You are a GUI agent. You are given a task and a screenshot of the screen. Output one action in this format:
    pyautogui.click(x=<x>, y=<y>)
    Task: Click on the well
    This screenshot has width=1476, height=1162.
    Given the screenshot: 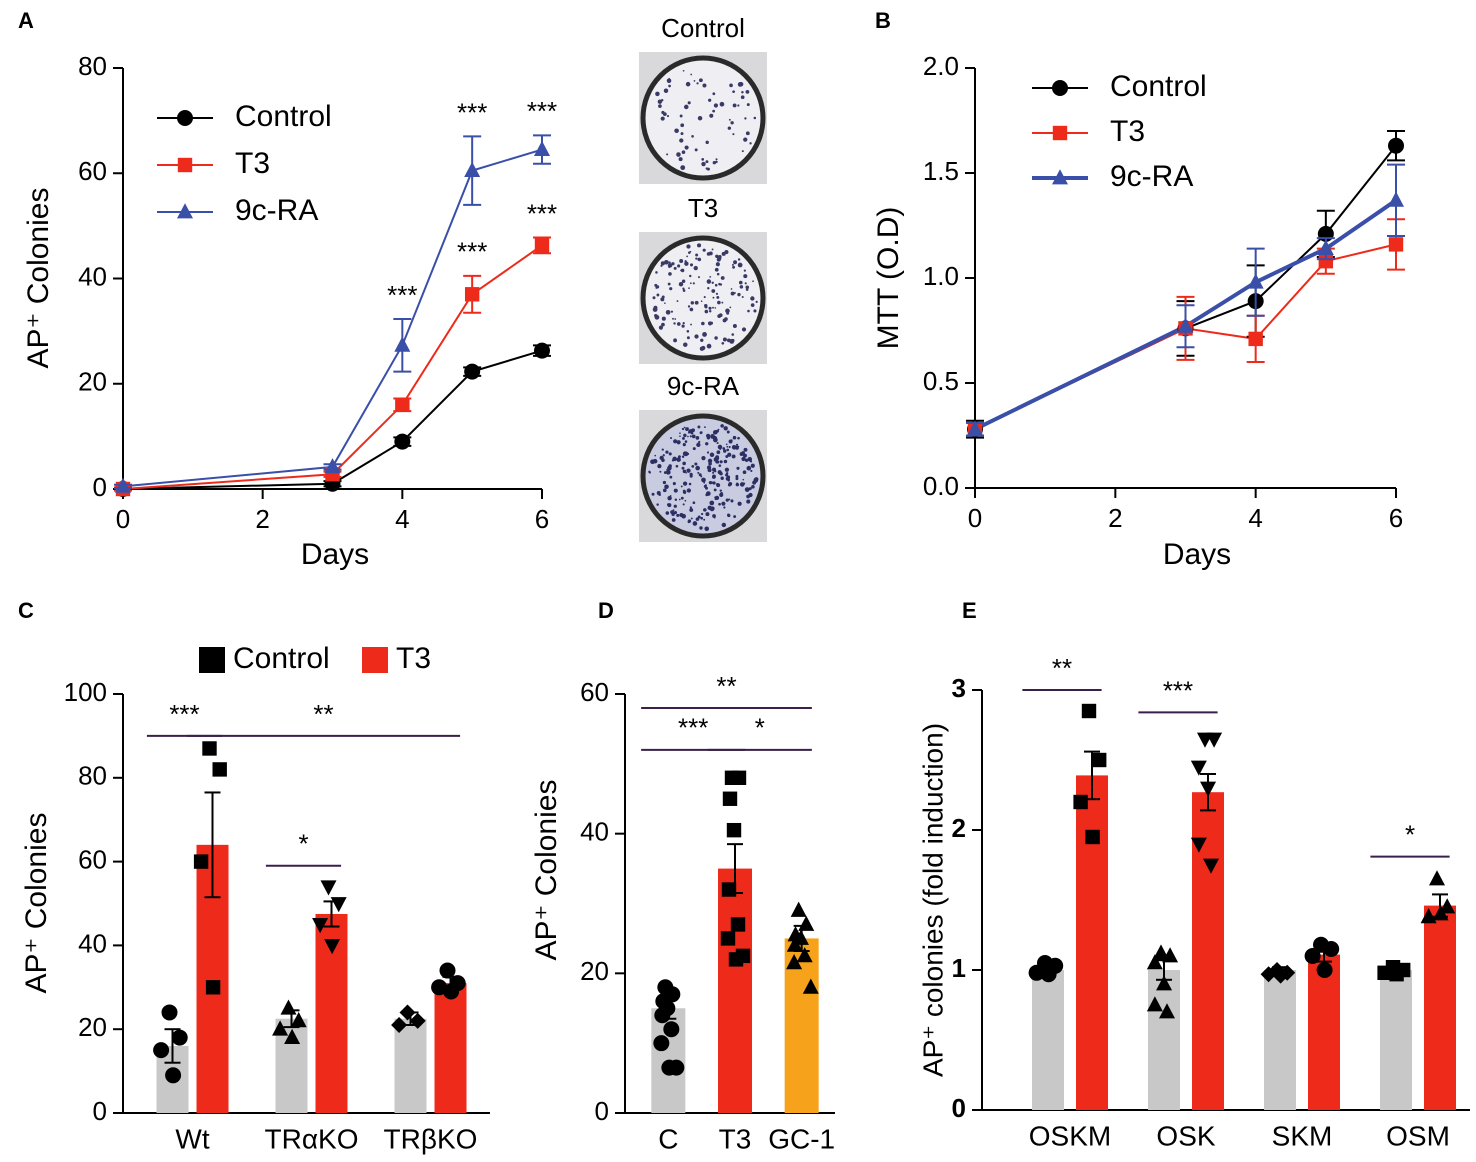 What is the action you would take?
    pyautogui.click(x=703, y=476)
    